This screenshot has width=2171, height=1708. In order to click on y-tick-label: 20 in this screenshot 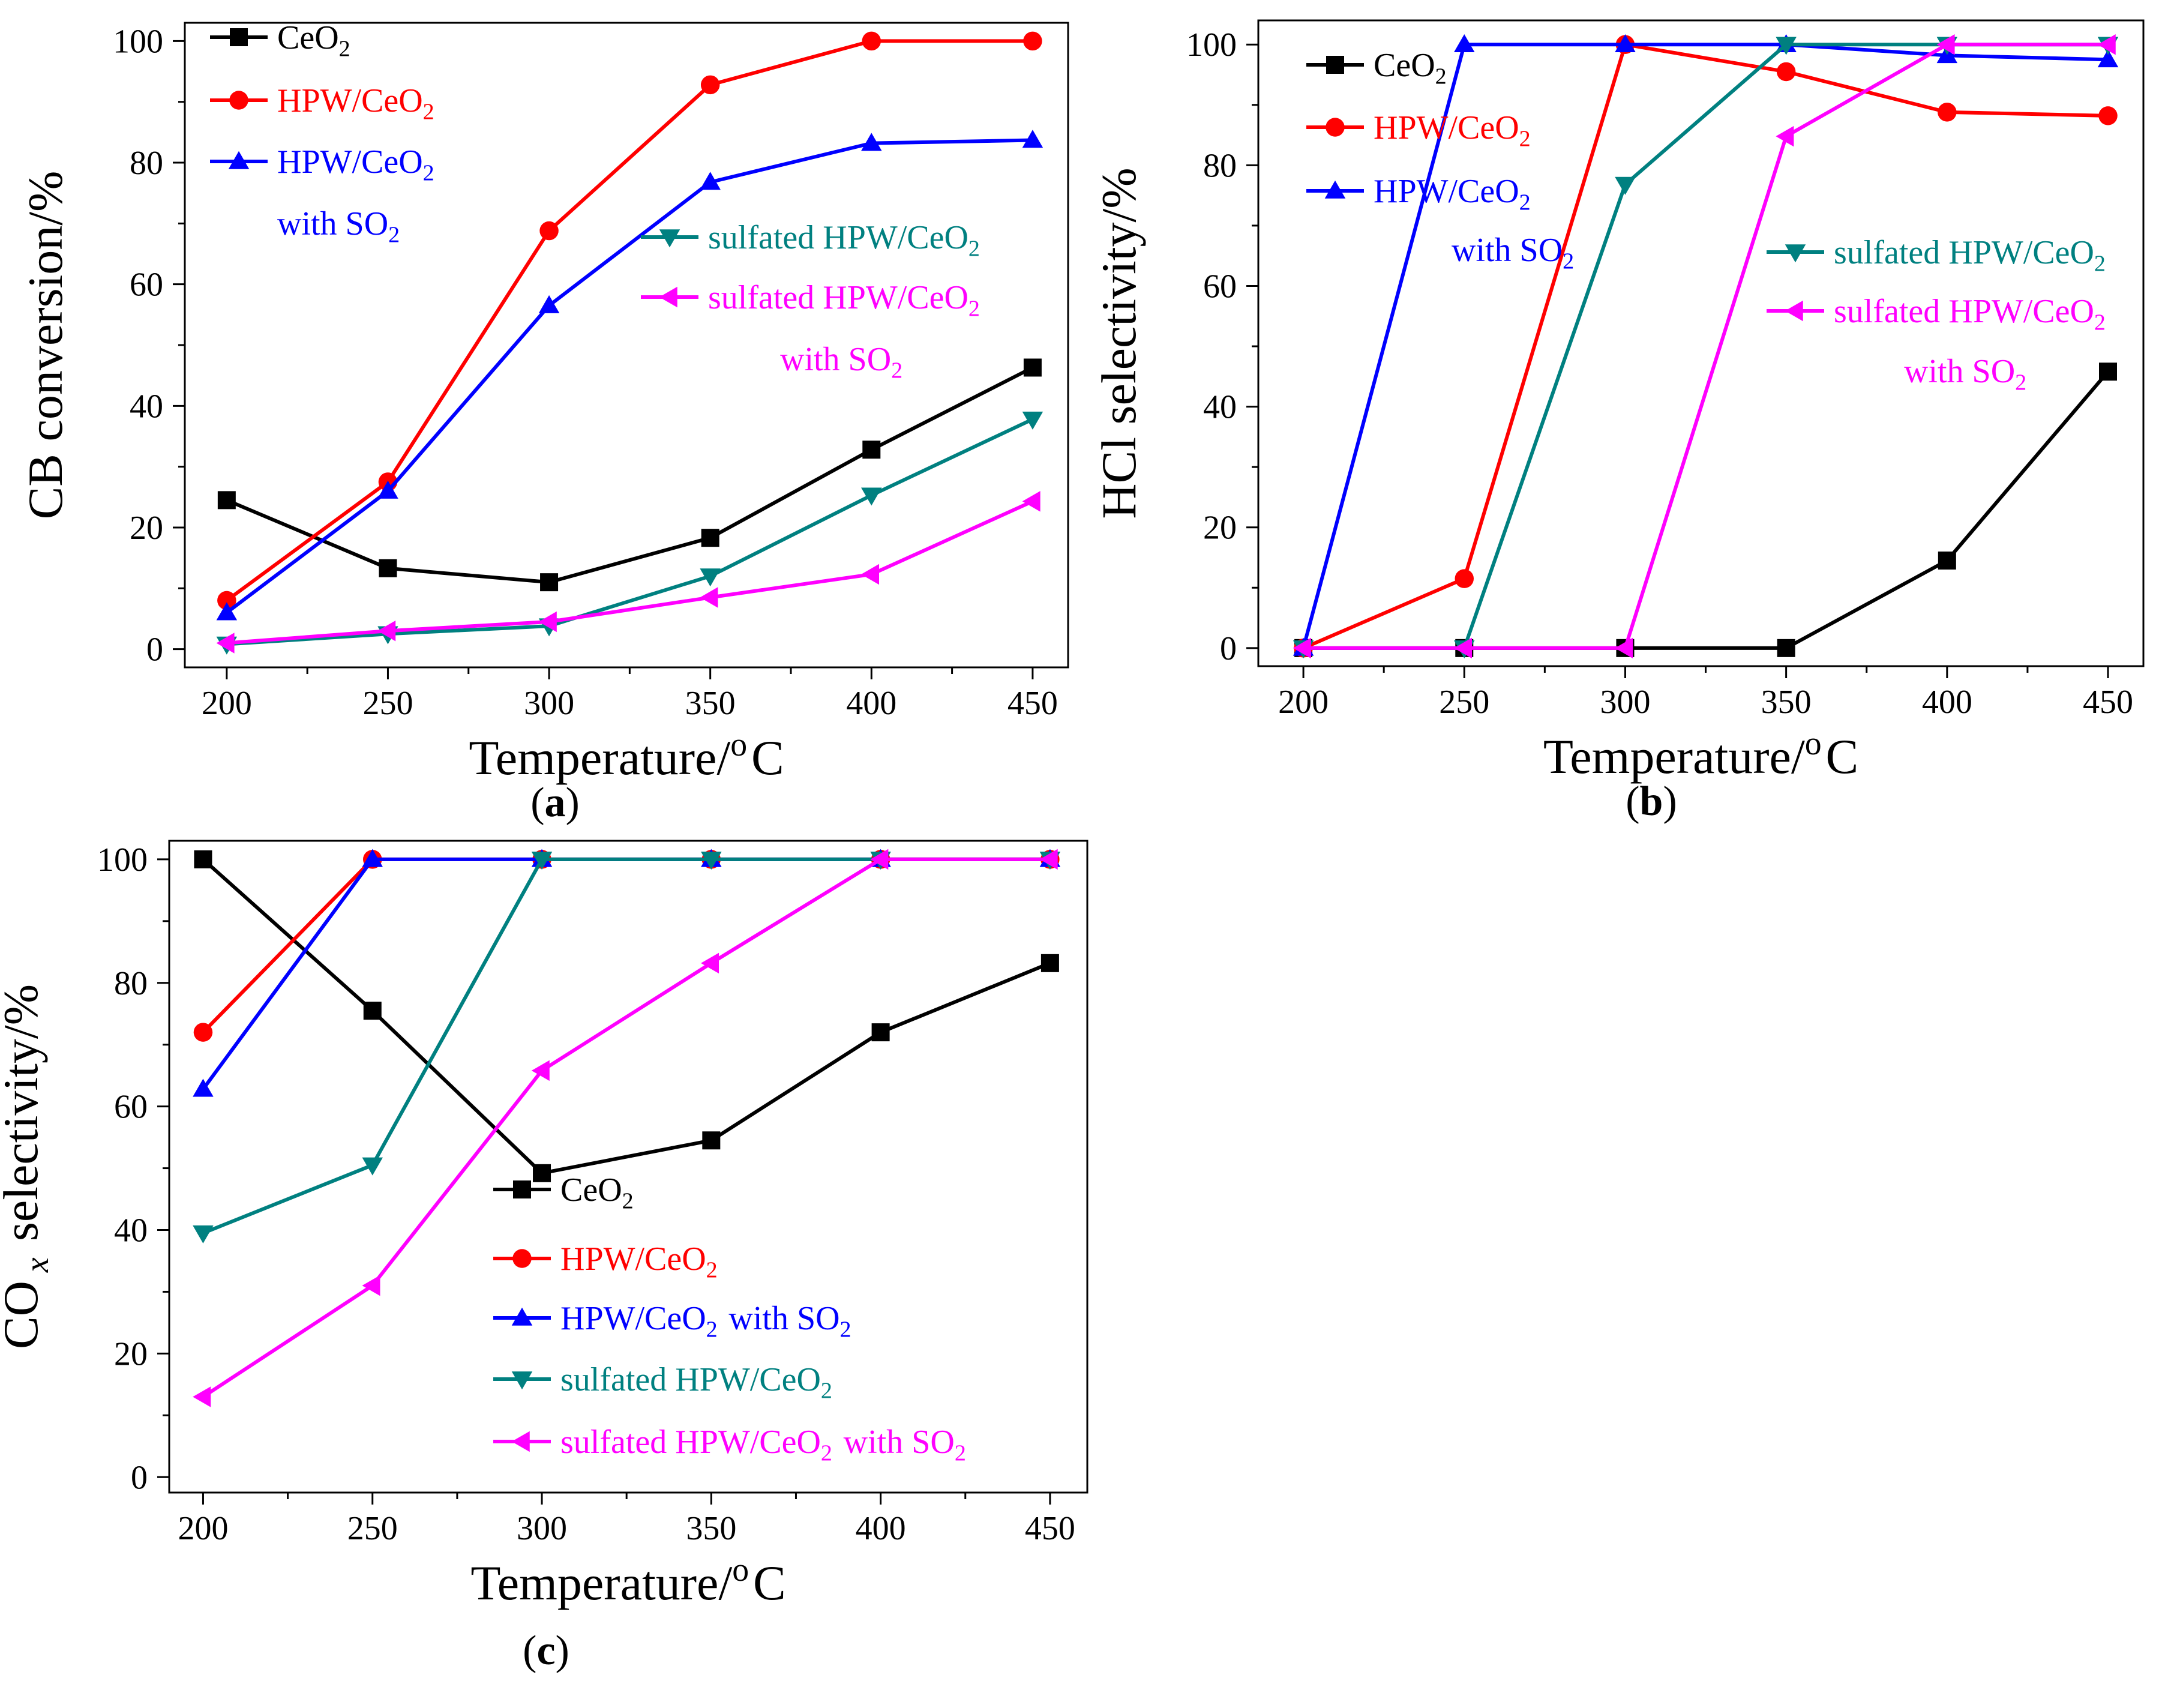, I will do `click(131, 1354)`.